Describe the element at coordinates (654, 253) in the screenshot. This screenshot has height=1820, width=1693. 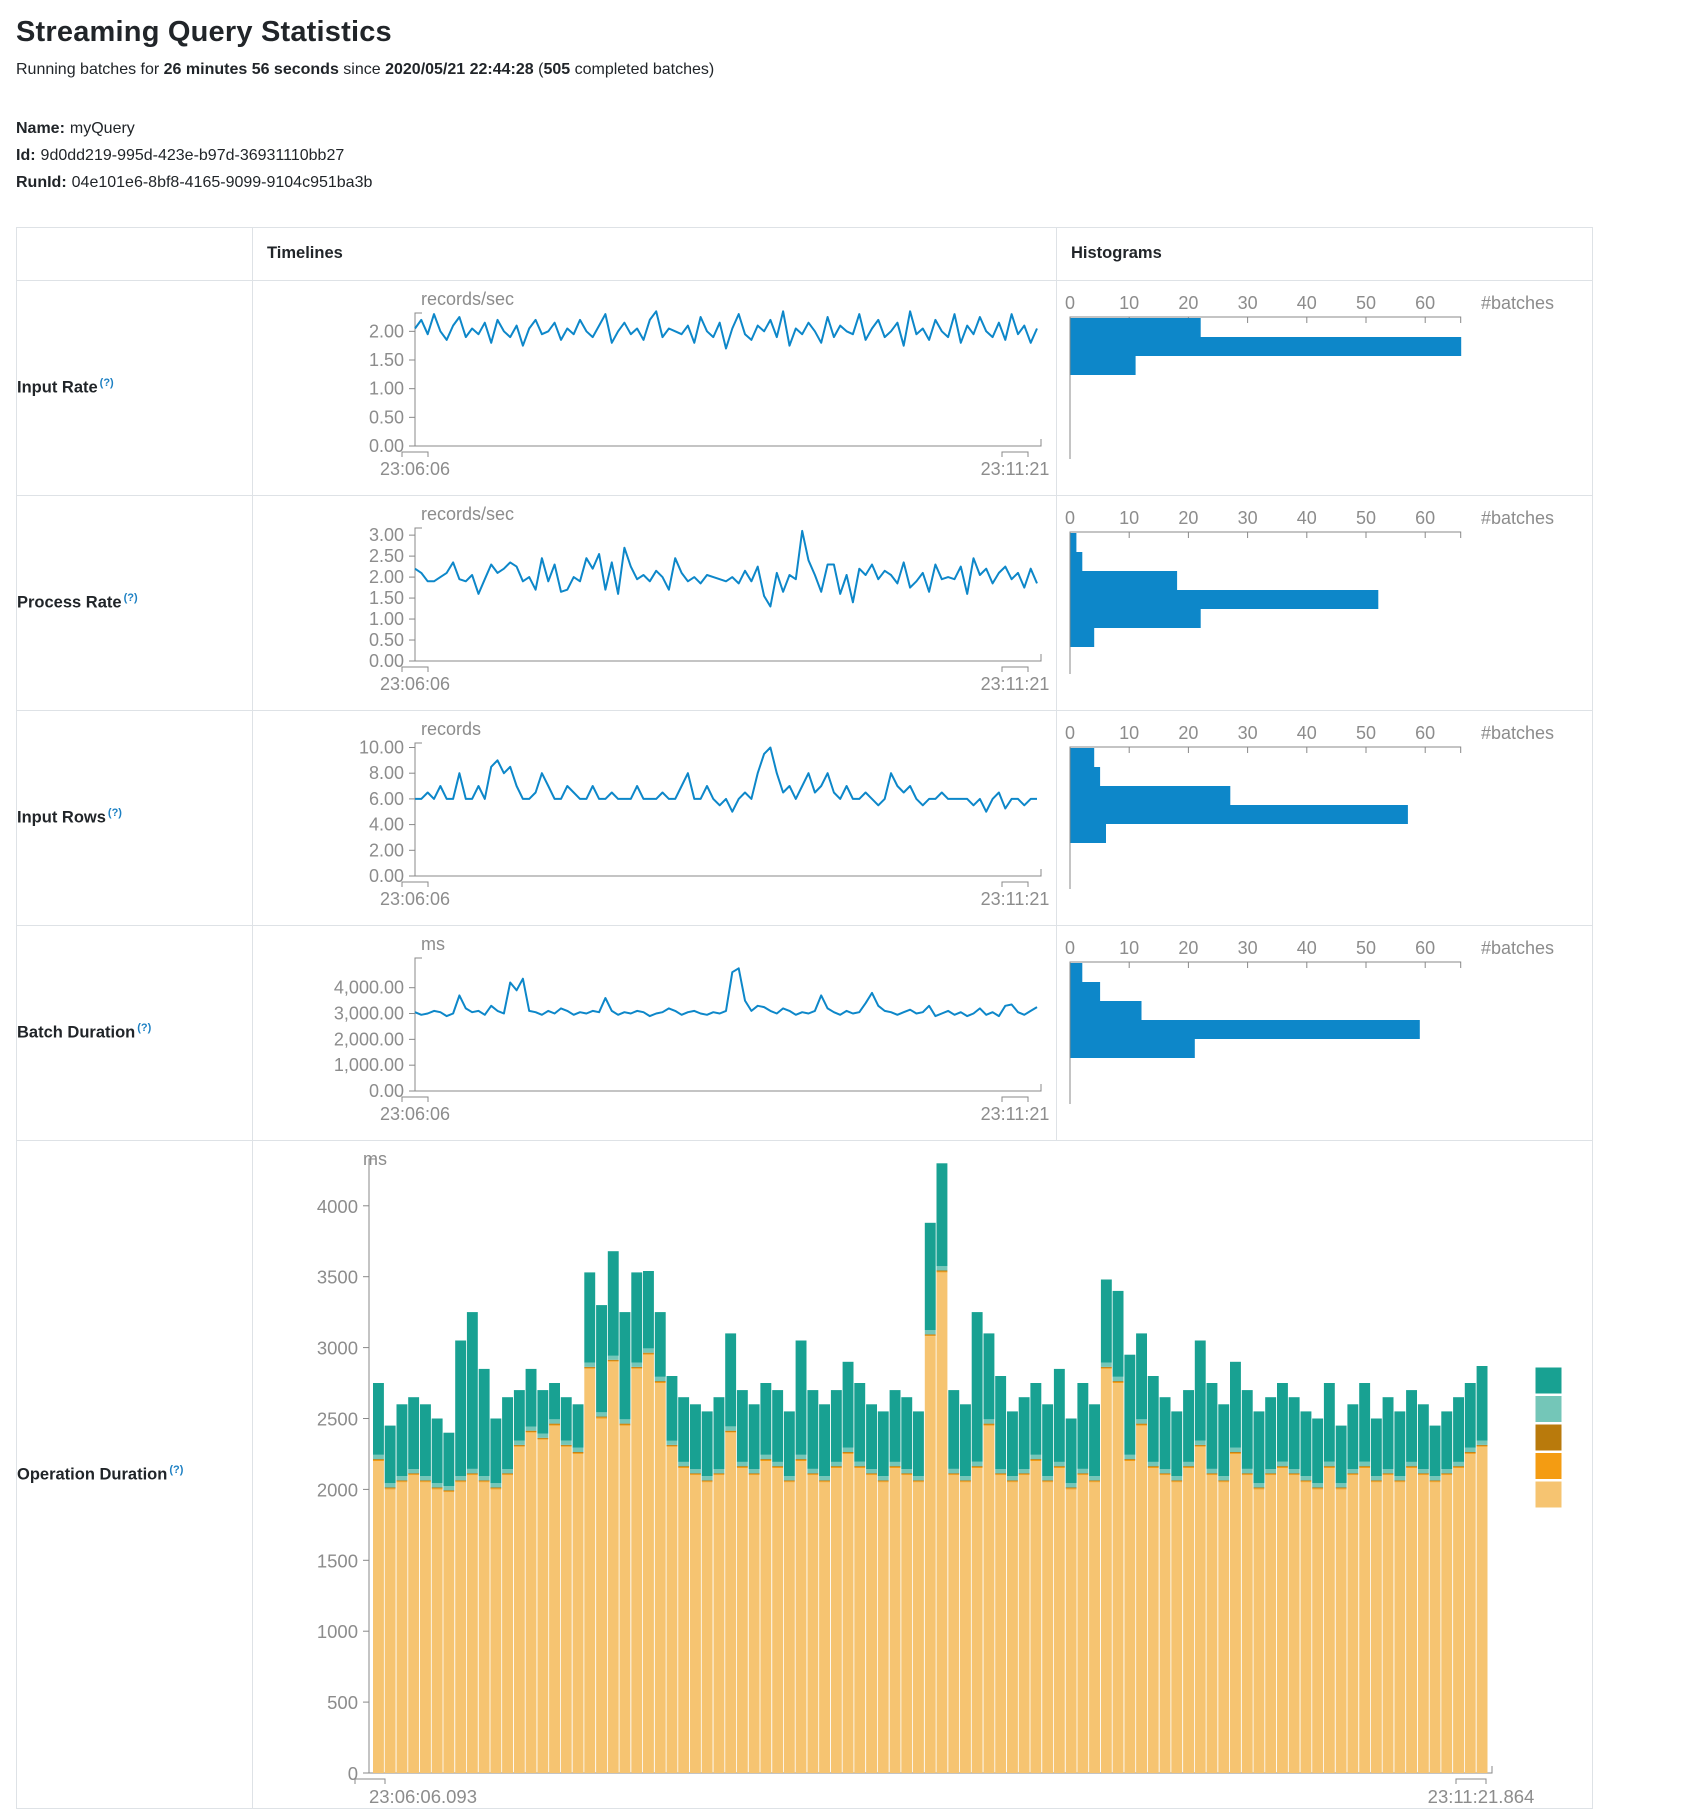
I see `timelines-column-header: Timelines` at that location.